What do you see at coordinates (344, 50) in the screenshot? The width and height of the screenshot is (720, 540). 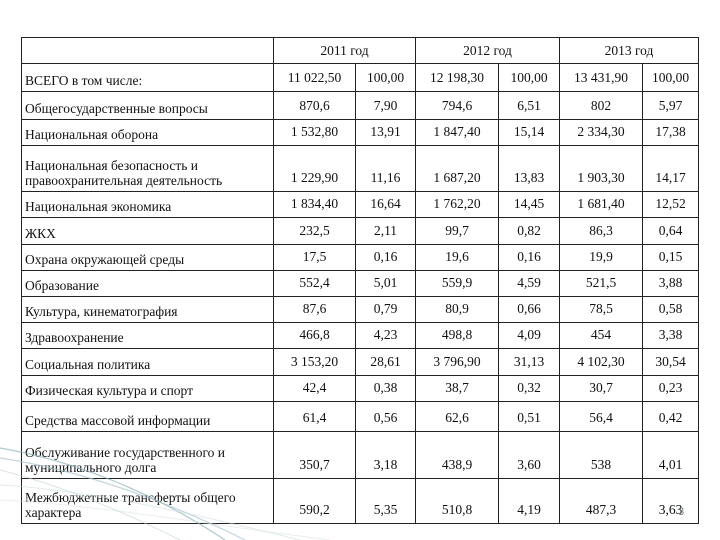 I see `year-header-2011: 2011 год` at bounding box center [344, 50].